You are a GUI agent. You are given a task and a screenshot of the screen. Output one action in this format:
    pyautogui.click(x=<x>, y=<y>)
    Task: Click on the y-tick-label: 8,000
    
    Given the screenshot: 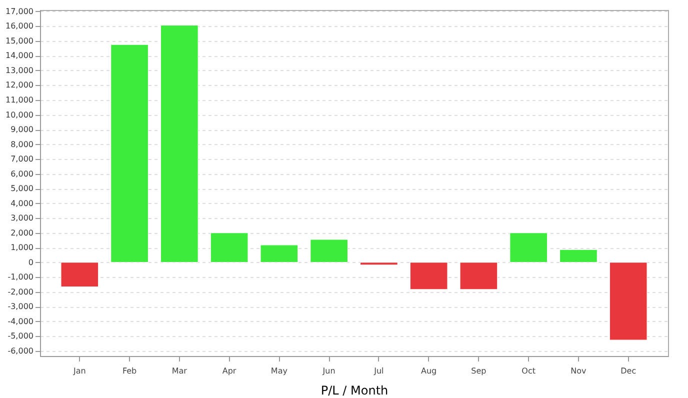 What is the action you would take?
    pyautogui.click(x=22, y=144)
    